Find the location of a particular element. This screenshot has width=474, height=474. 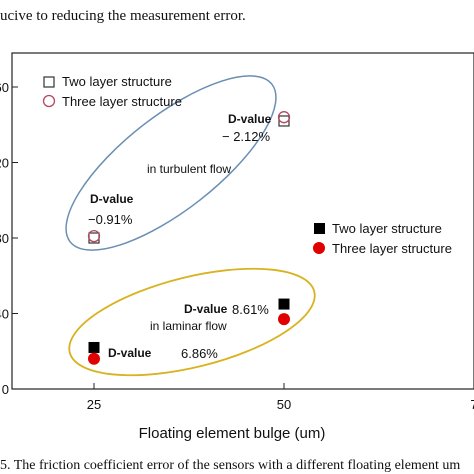

laminar-ellipse is located at coordinates (192, 322).